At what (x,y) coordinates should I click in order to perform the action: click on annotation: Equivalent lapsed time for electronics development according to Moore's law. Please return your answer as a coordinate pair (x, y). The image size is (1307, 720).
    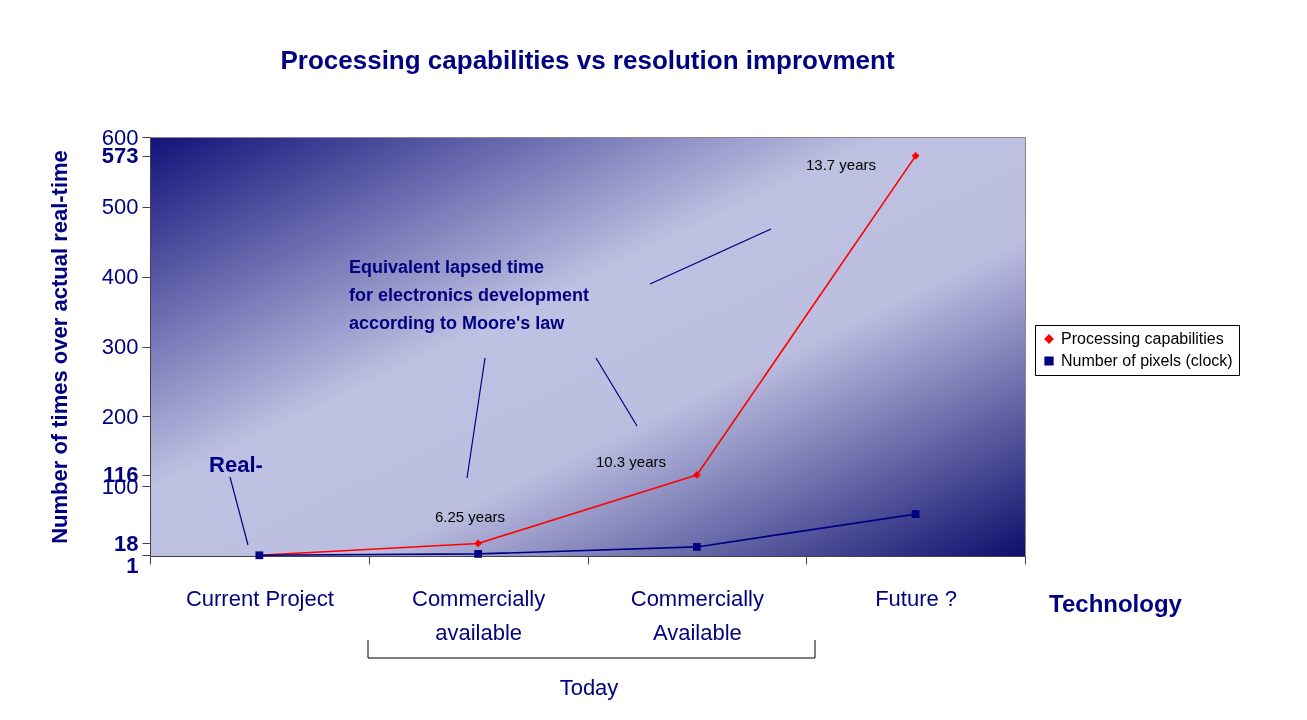
    Looking at the image, I should click on (469, 295).